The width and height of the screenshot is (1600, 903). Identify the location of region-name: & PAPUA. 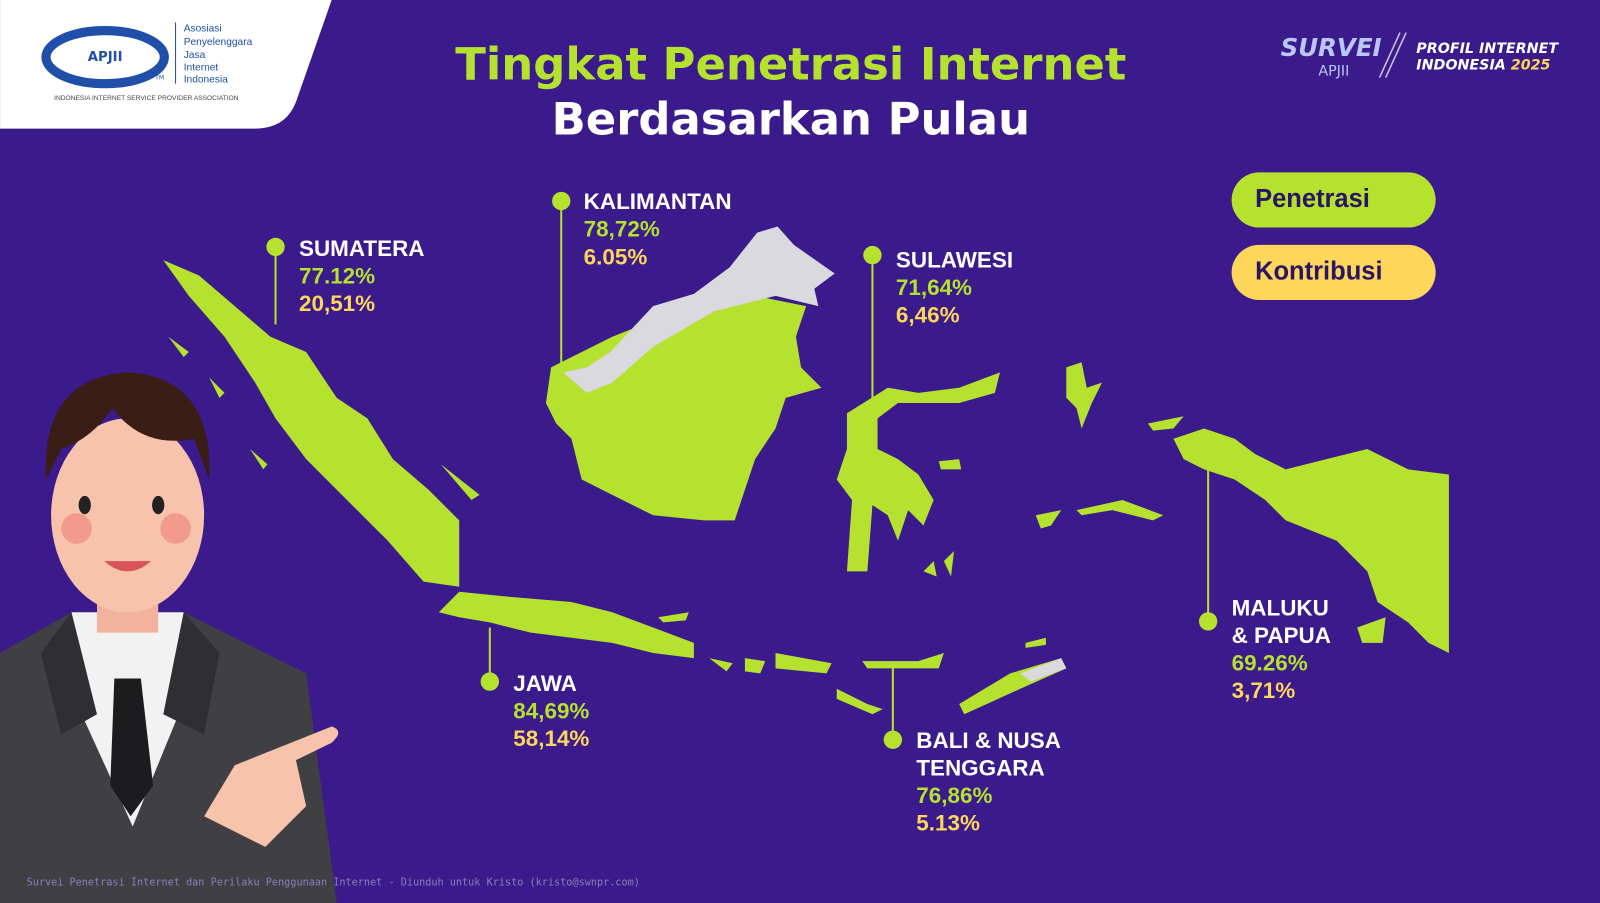
(1281, 635).